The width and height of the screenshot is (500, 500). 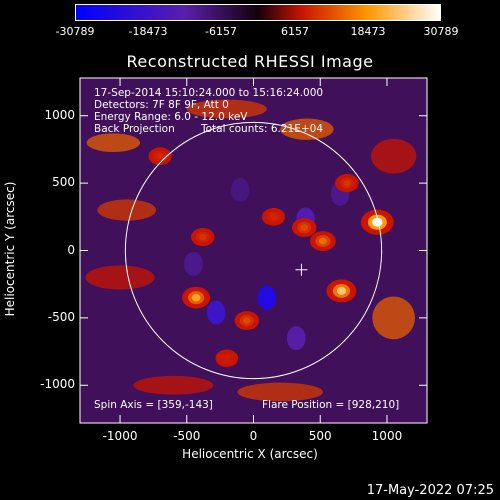 What do you see at coordinates (134, 129) in the screenshot?
I see `info-method: Back Projection` at bounding box center [134, 129].